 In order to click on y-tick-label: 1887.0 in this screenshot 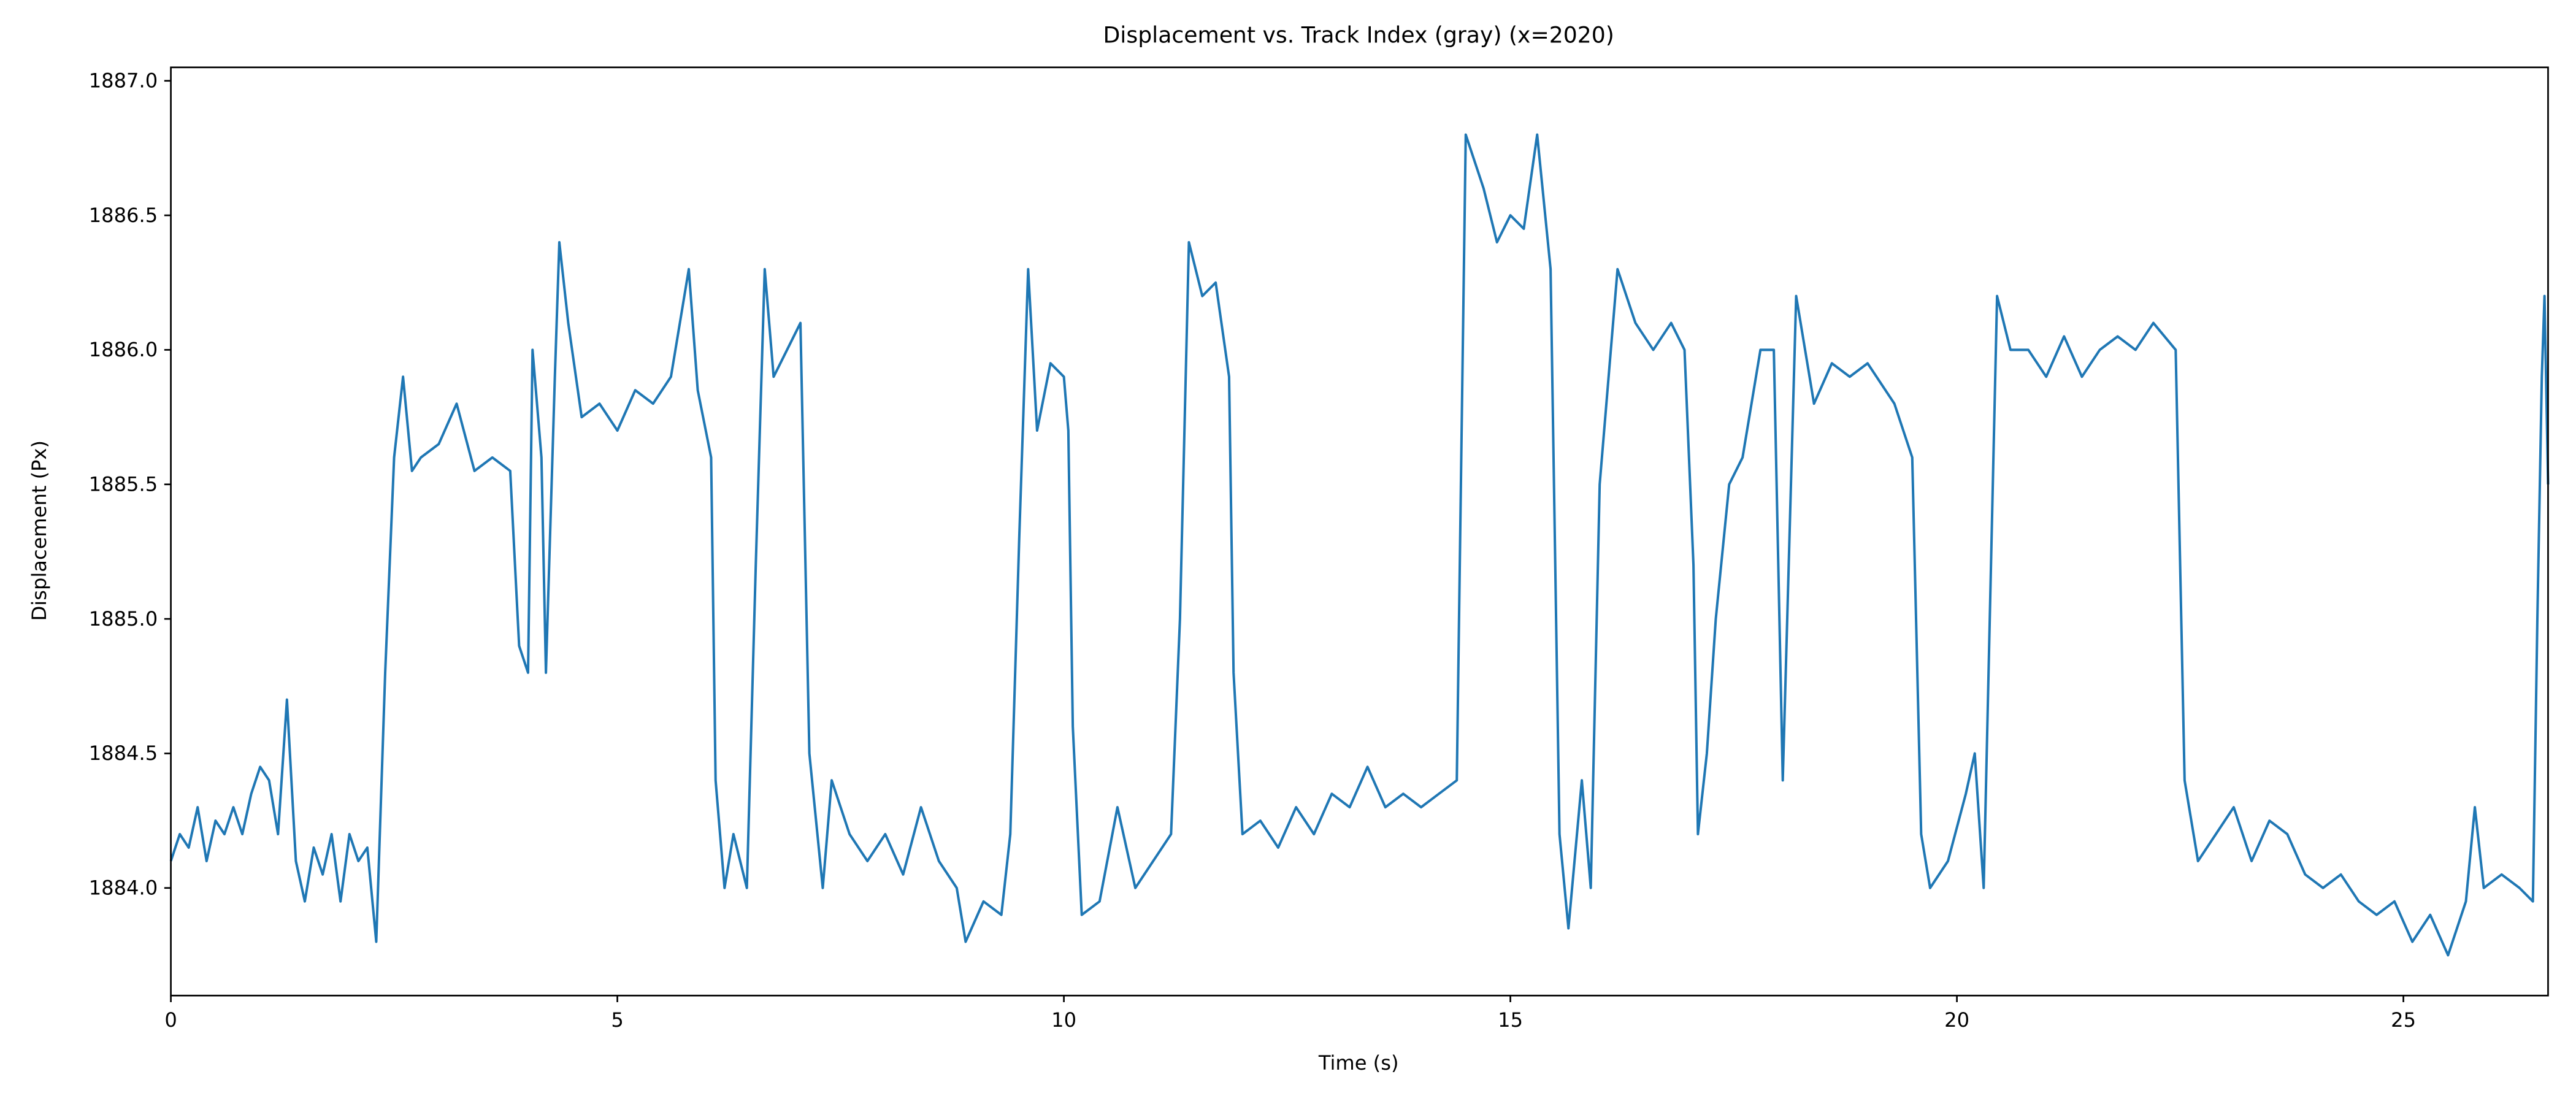, I will do `click(123, 80)`.